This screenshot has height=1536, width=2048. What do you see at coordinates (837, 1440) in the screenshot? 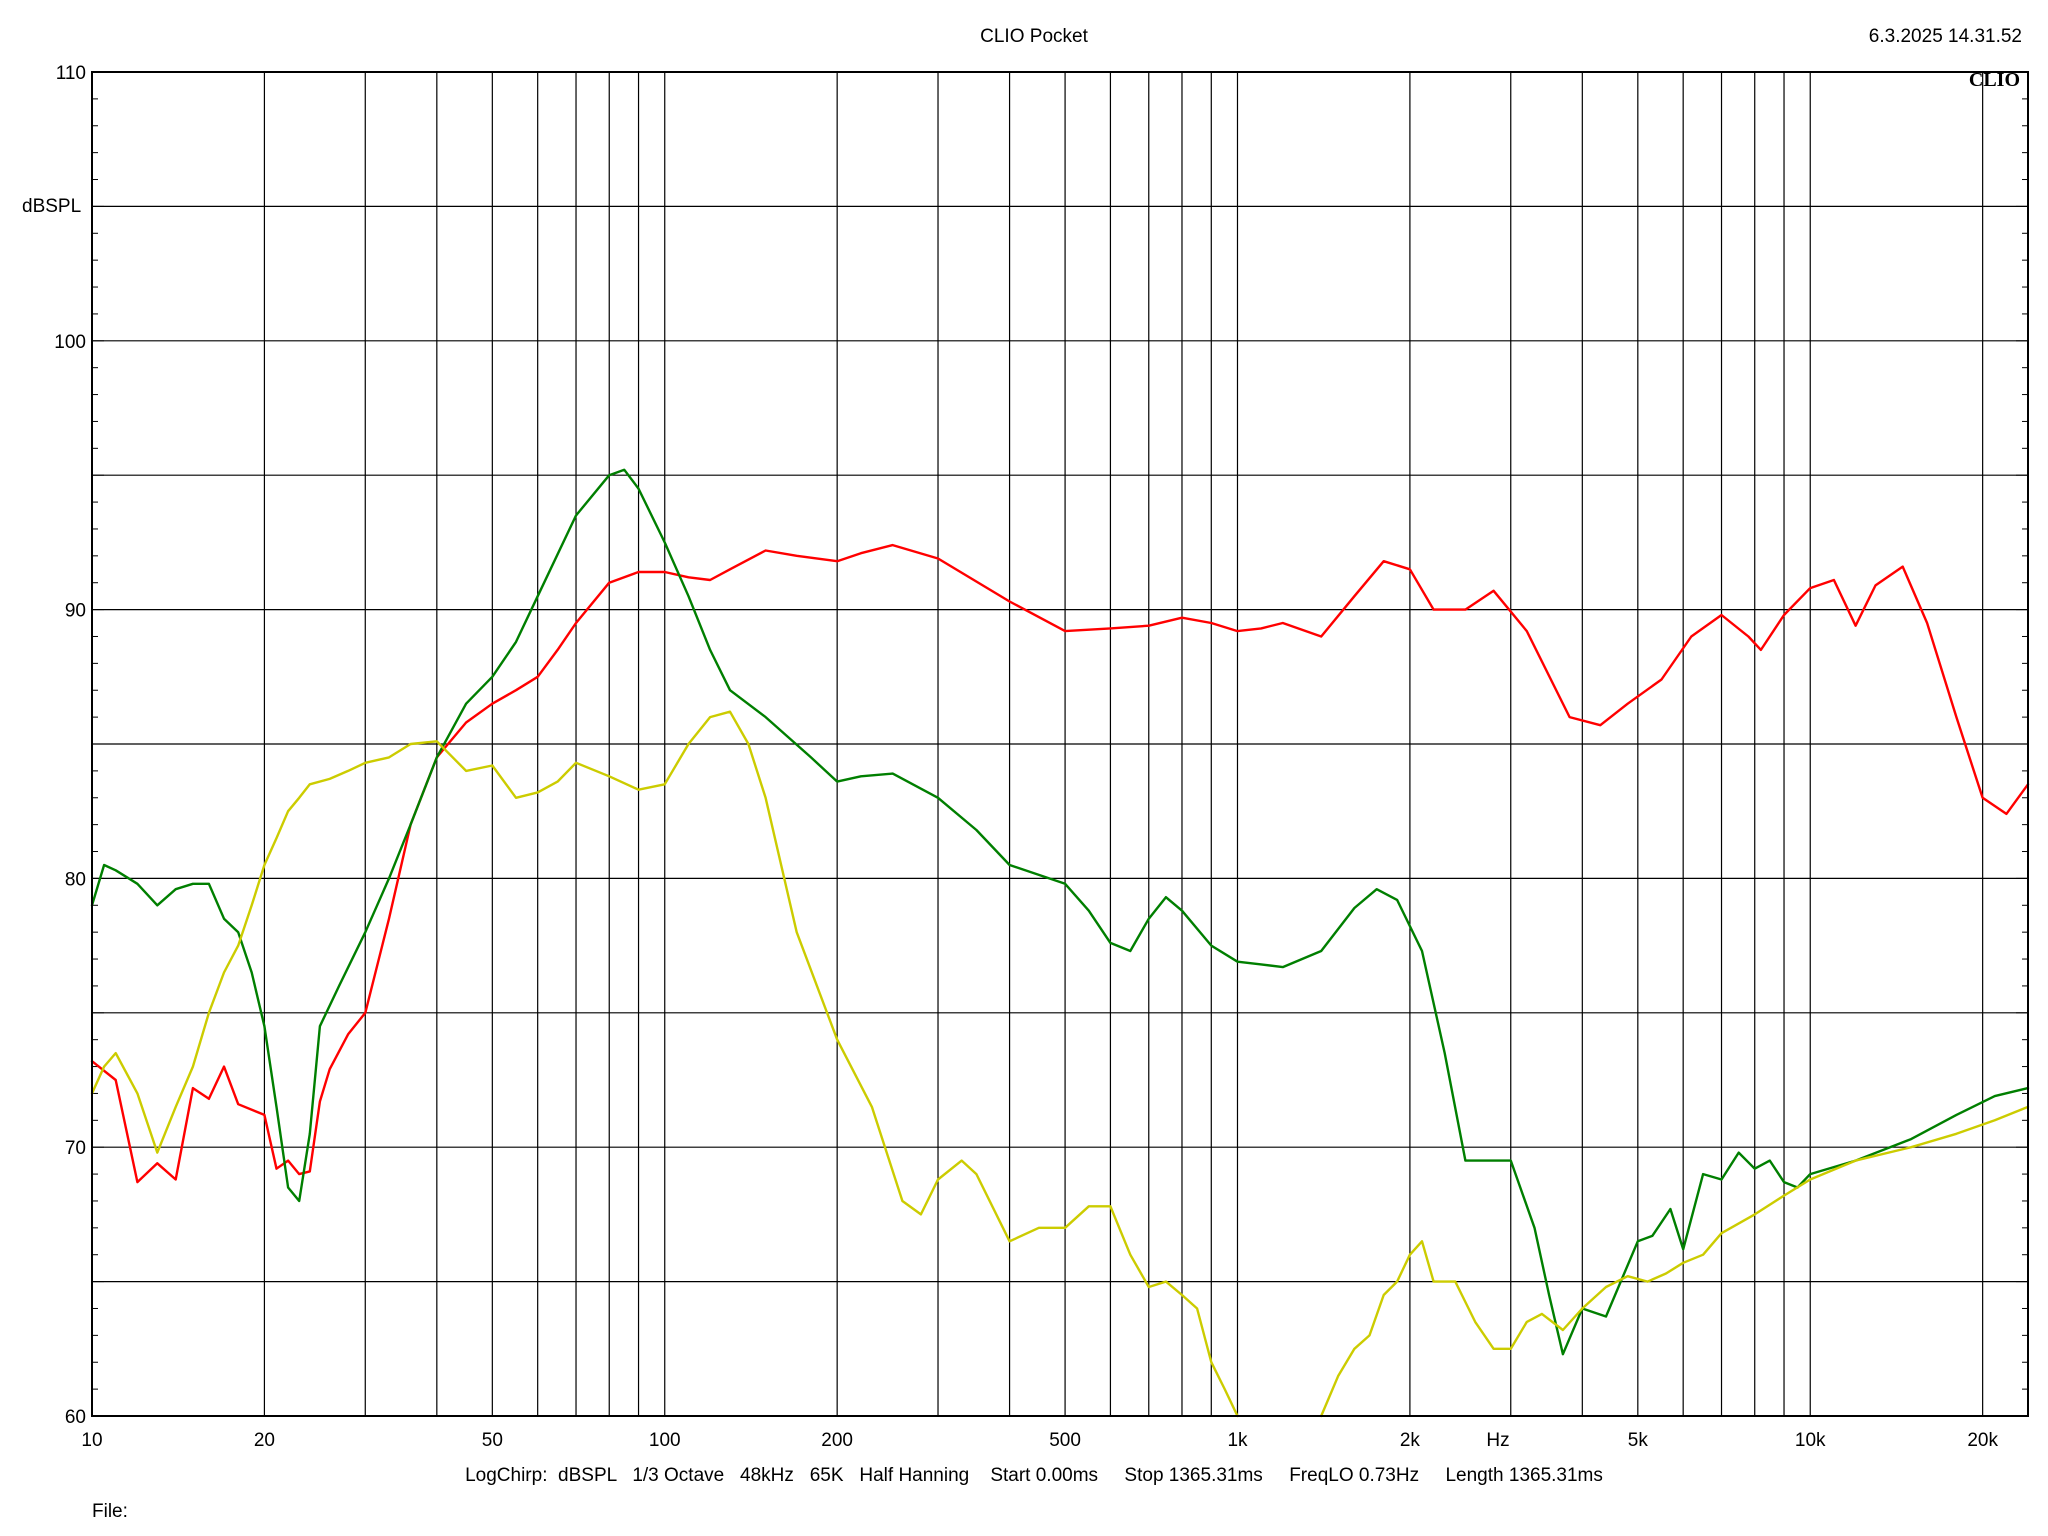
I see `x-tick-label: 200` at bounding box center [837, 1440].